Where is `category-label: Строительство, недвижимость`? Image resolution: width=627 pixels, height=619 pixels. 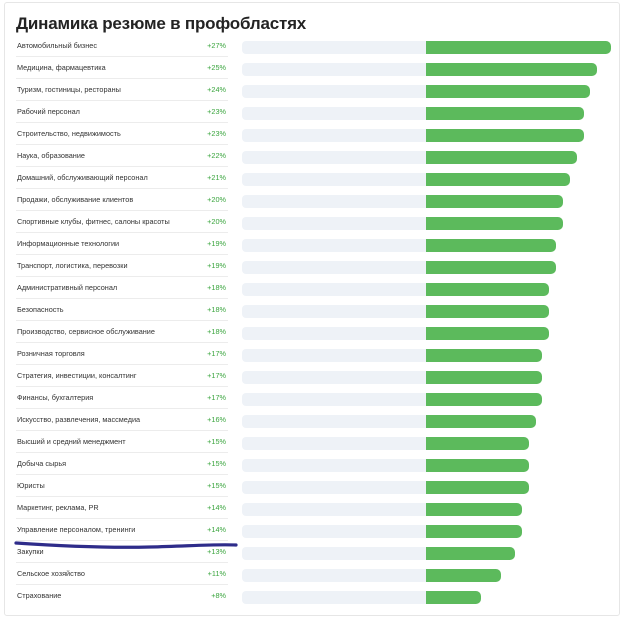 category-label: Строительство, недвижимость is located at coordinates (69, 133).